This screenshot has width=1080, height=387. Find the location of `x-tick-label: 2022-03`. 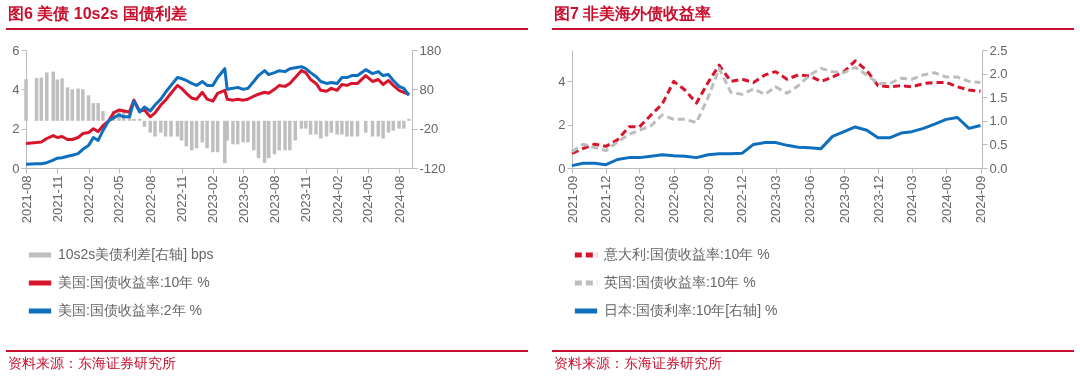

x-tick-label: 2022-03 is located at coordinates (639, 199).